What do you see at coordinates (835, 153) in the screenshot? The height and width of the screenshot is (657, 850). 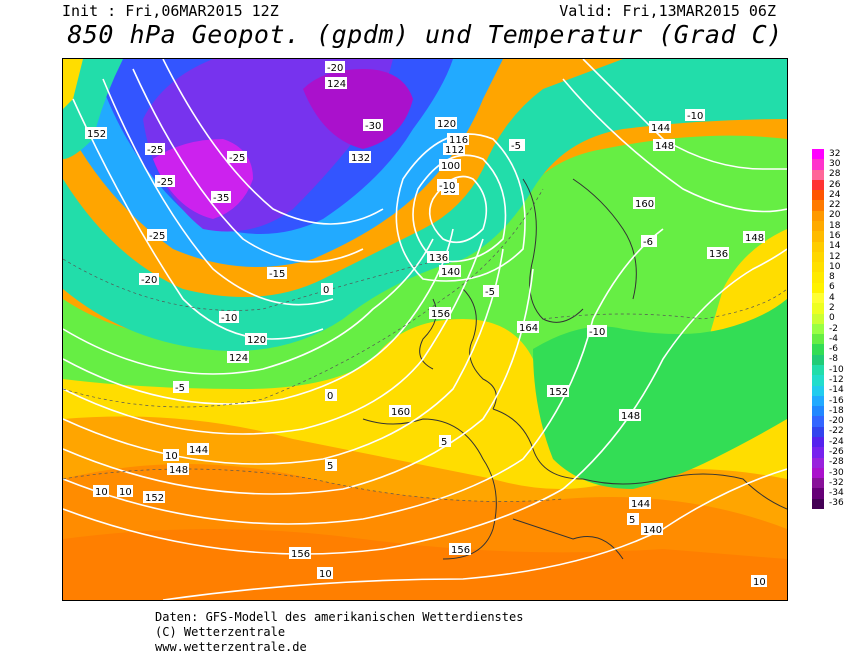 I see `color-scale-label: 32` at bounding box center [835, 153].